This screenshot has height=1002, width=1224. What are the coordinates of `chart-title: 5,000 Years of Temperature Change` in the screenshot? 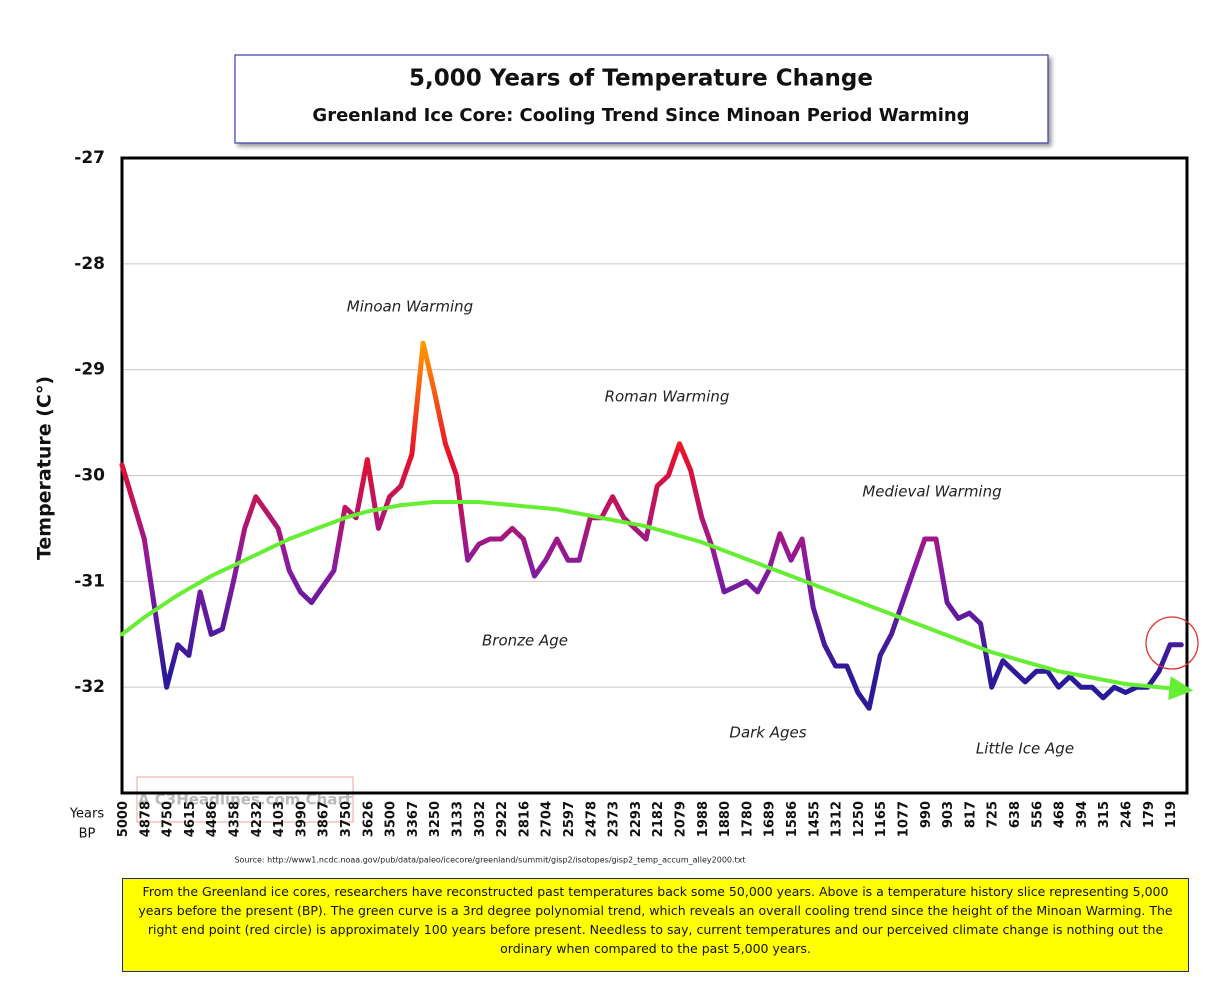 It's located at (641, 79).